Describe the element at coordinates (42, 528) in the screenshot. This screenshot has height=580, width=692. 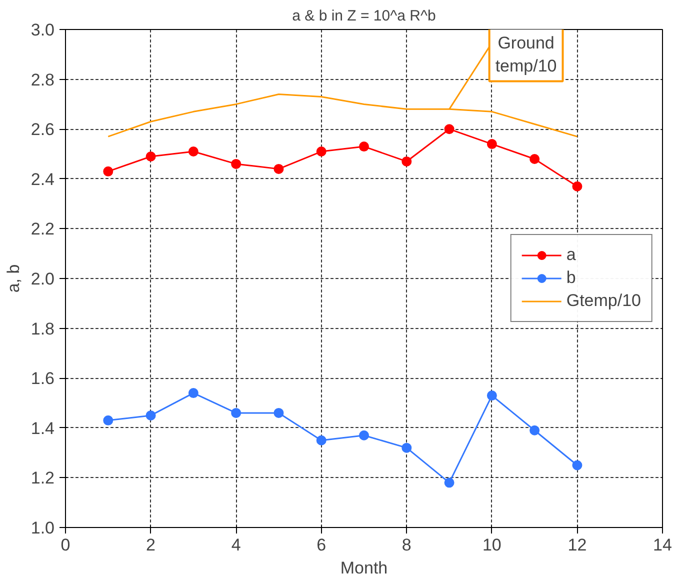
I see `y-tick-label: 1.0` at that location.